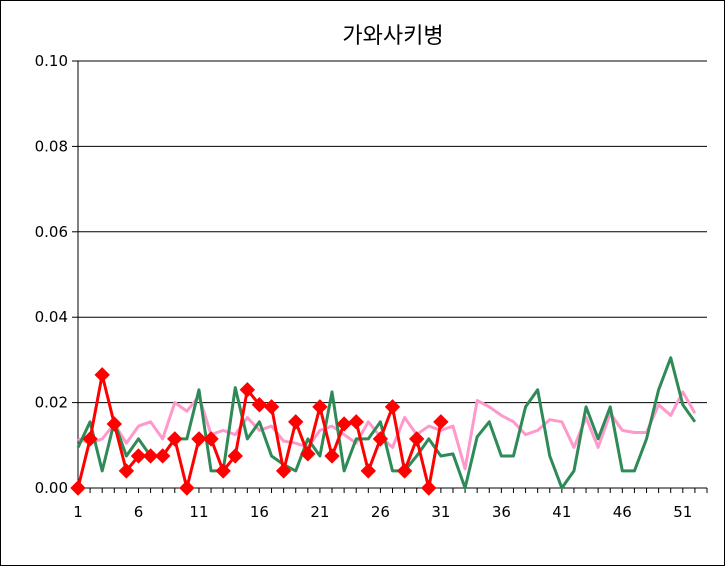 The height and width of the screenshot is (566, 725). I want to click on x-tick-label: 46, so click(622, 512).